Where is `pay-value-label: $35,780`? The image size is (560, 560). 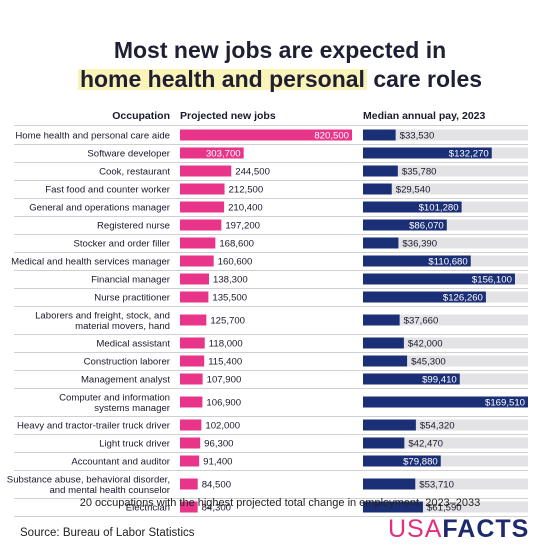
pay-value-label: $35,780 is located at coordinates (419, 172).